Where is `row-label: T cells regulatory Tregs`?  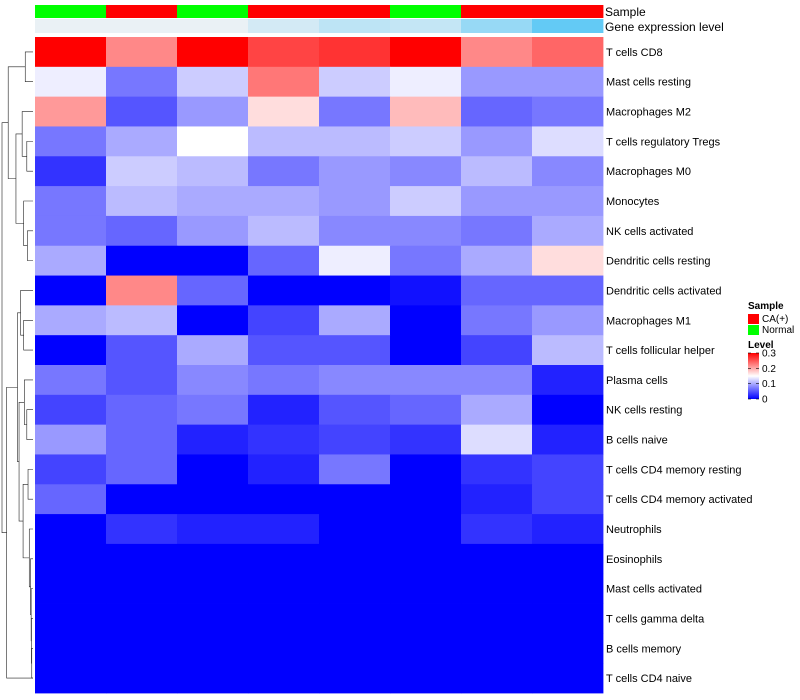 row-label: T cells regulatory Tregs is located at coordinates (663, 142).